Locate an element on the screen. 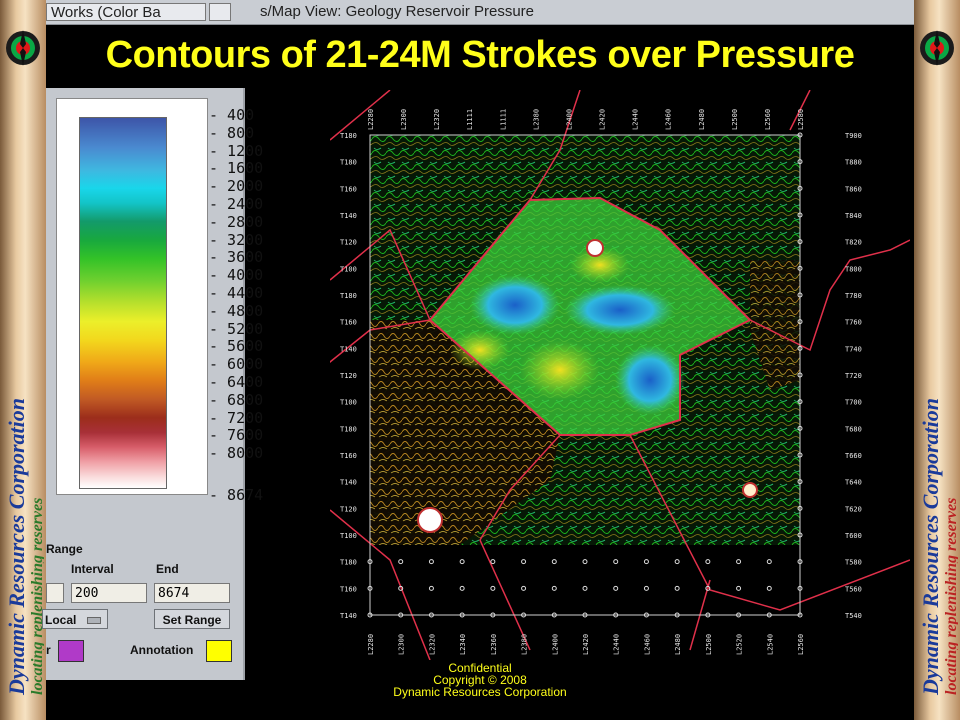  interval-input: 200 is located at coordinates (109, 593).